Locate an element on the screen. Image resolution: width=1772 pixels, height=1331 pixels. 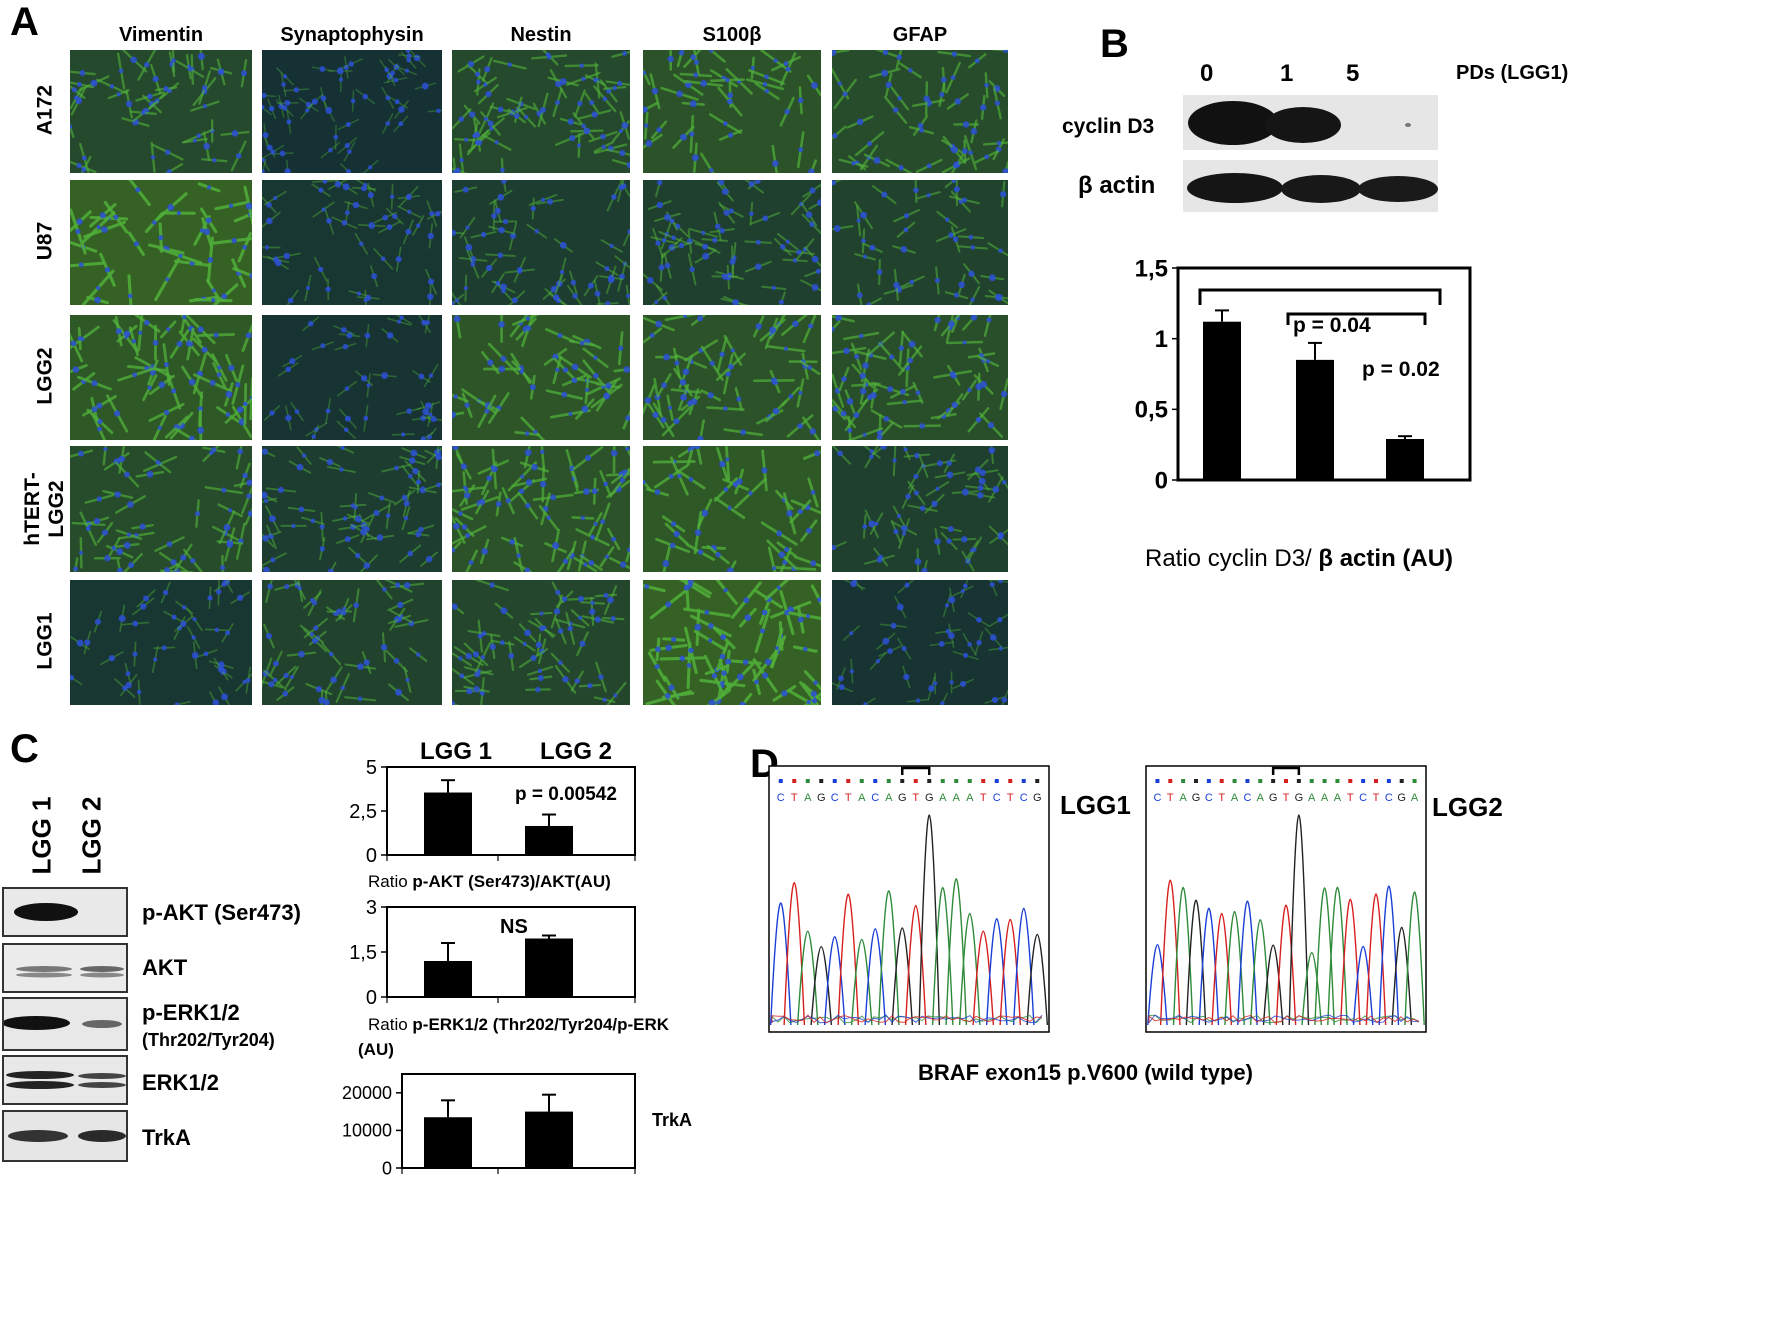
base-call-16: C is located at coordinates (997, 798).